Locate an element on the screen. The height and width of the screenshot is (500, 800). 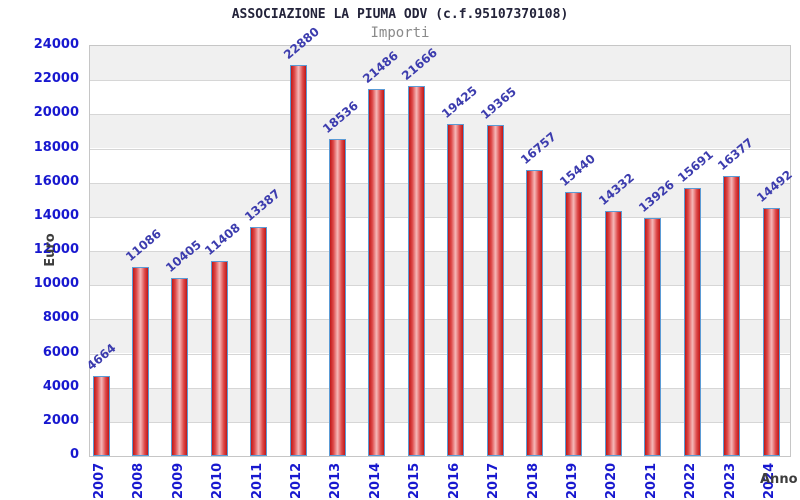
y-tick-label: 2000 is located at coordinates (60, 420).